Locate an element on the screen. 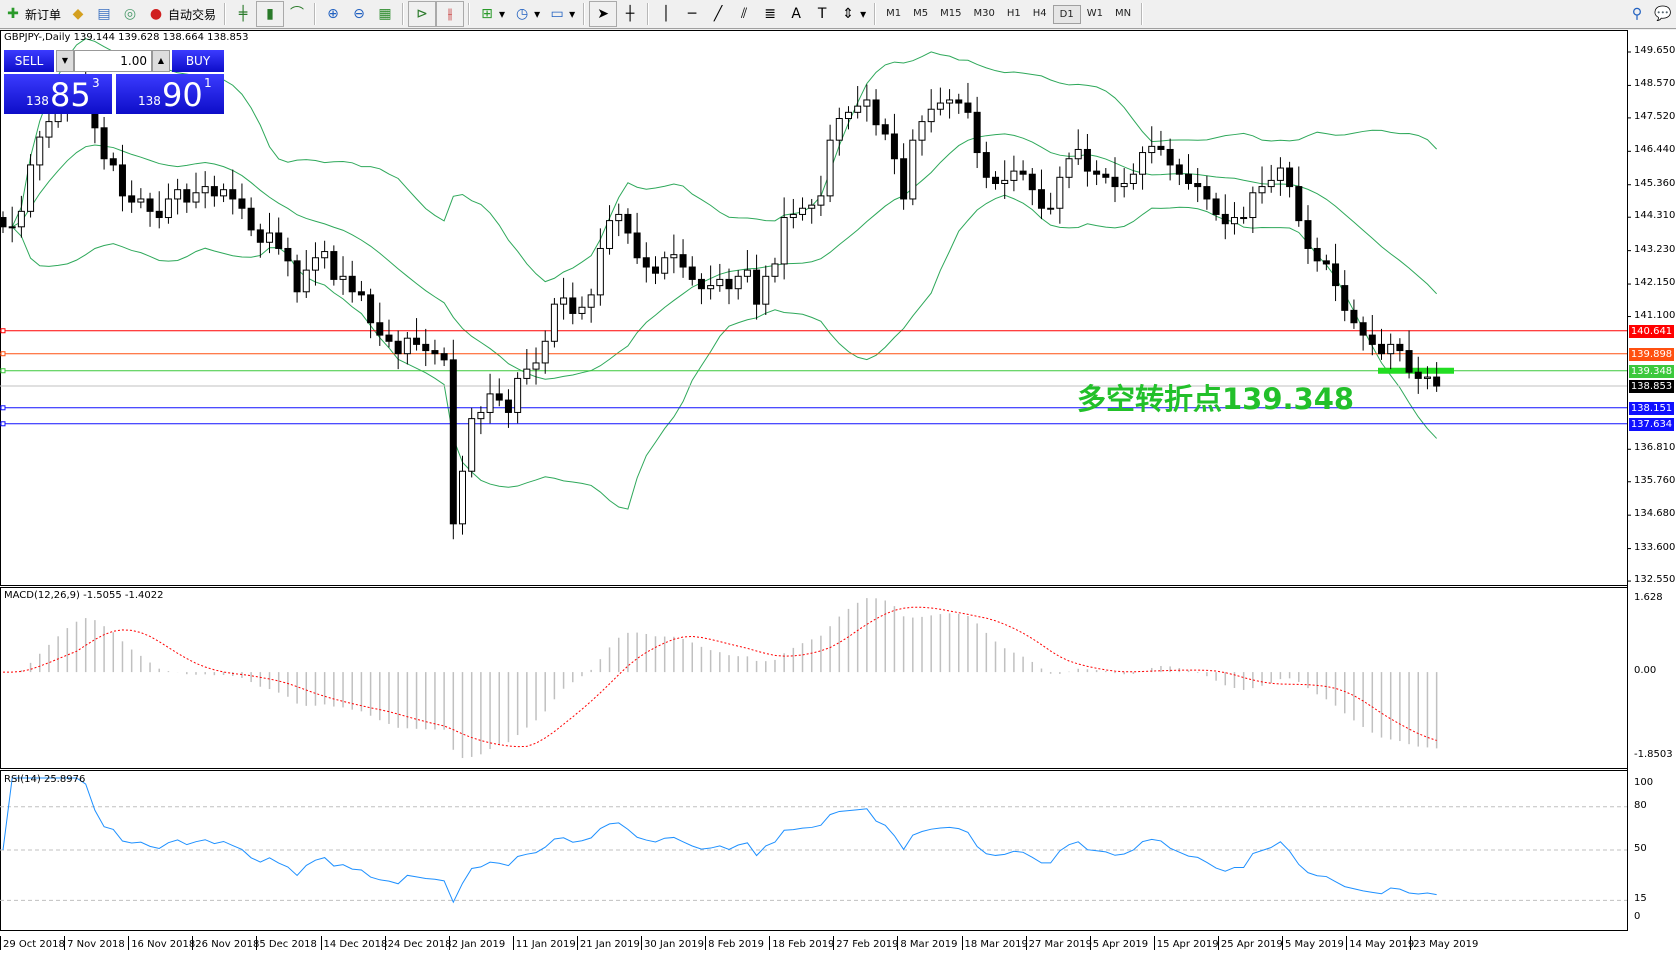 The image size is (1676, 955). channel-button: ⫽ is located at coordinates (744, 14).